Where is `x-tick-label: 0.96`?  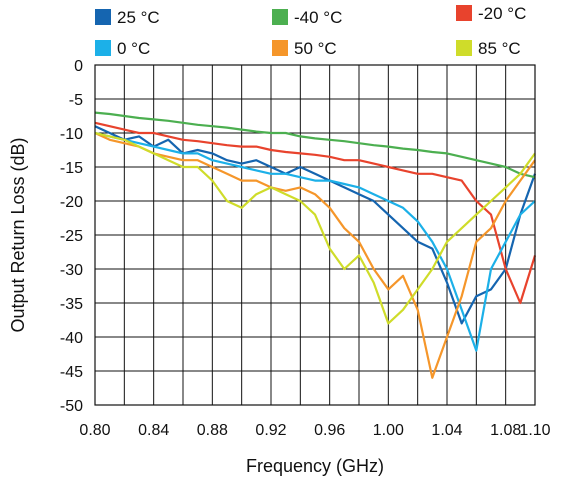
x-tick-label: 0.96 is located at coordinates (329, 430).